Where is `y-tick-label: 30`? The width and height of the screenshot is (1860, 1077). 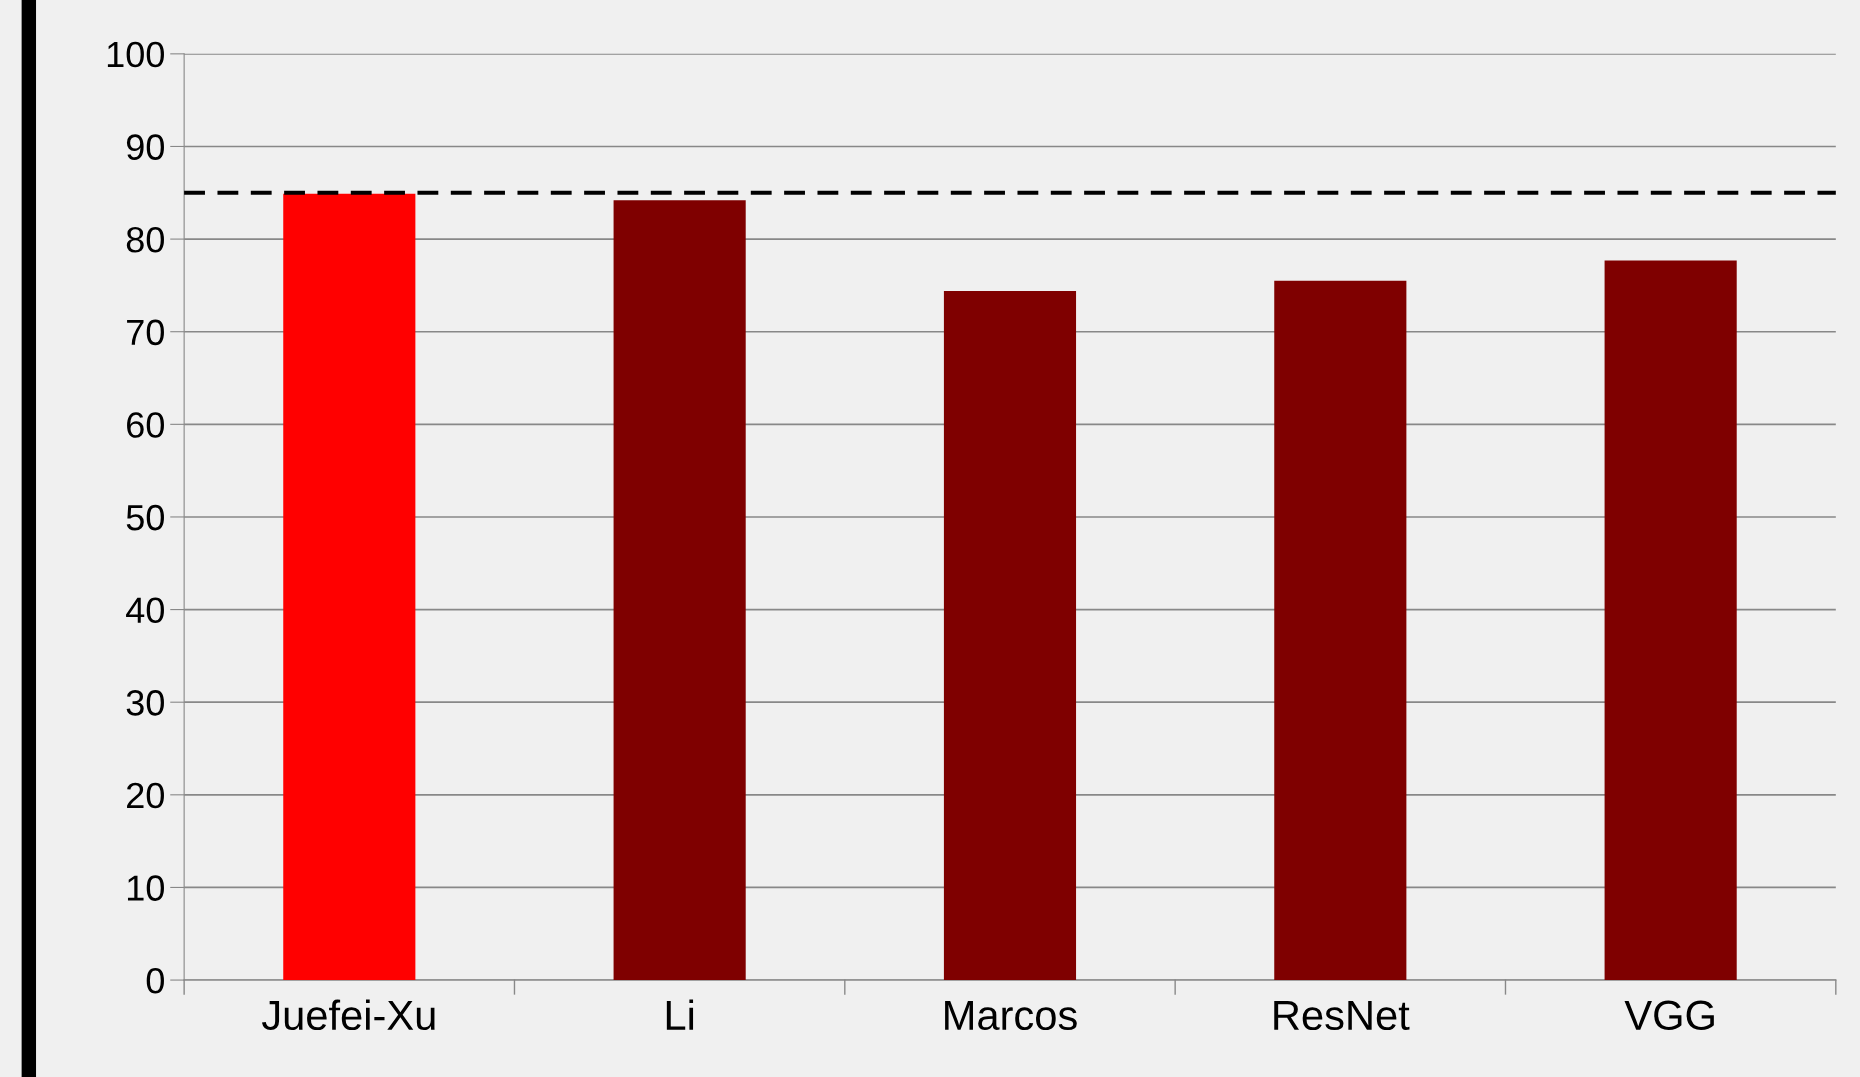 y-tick-label: 30 is located at coordinates (145, 703).